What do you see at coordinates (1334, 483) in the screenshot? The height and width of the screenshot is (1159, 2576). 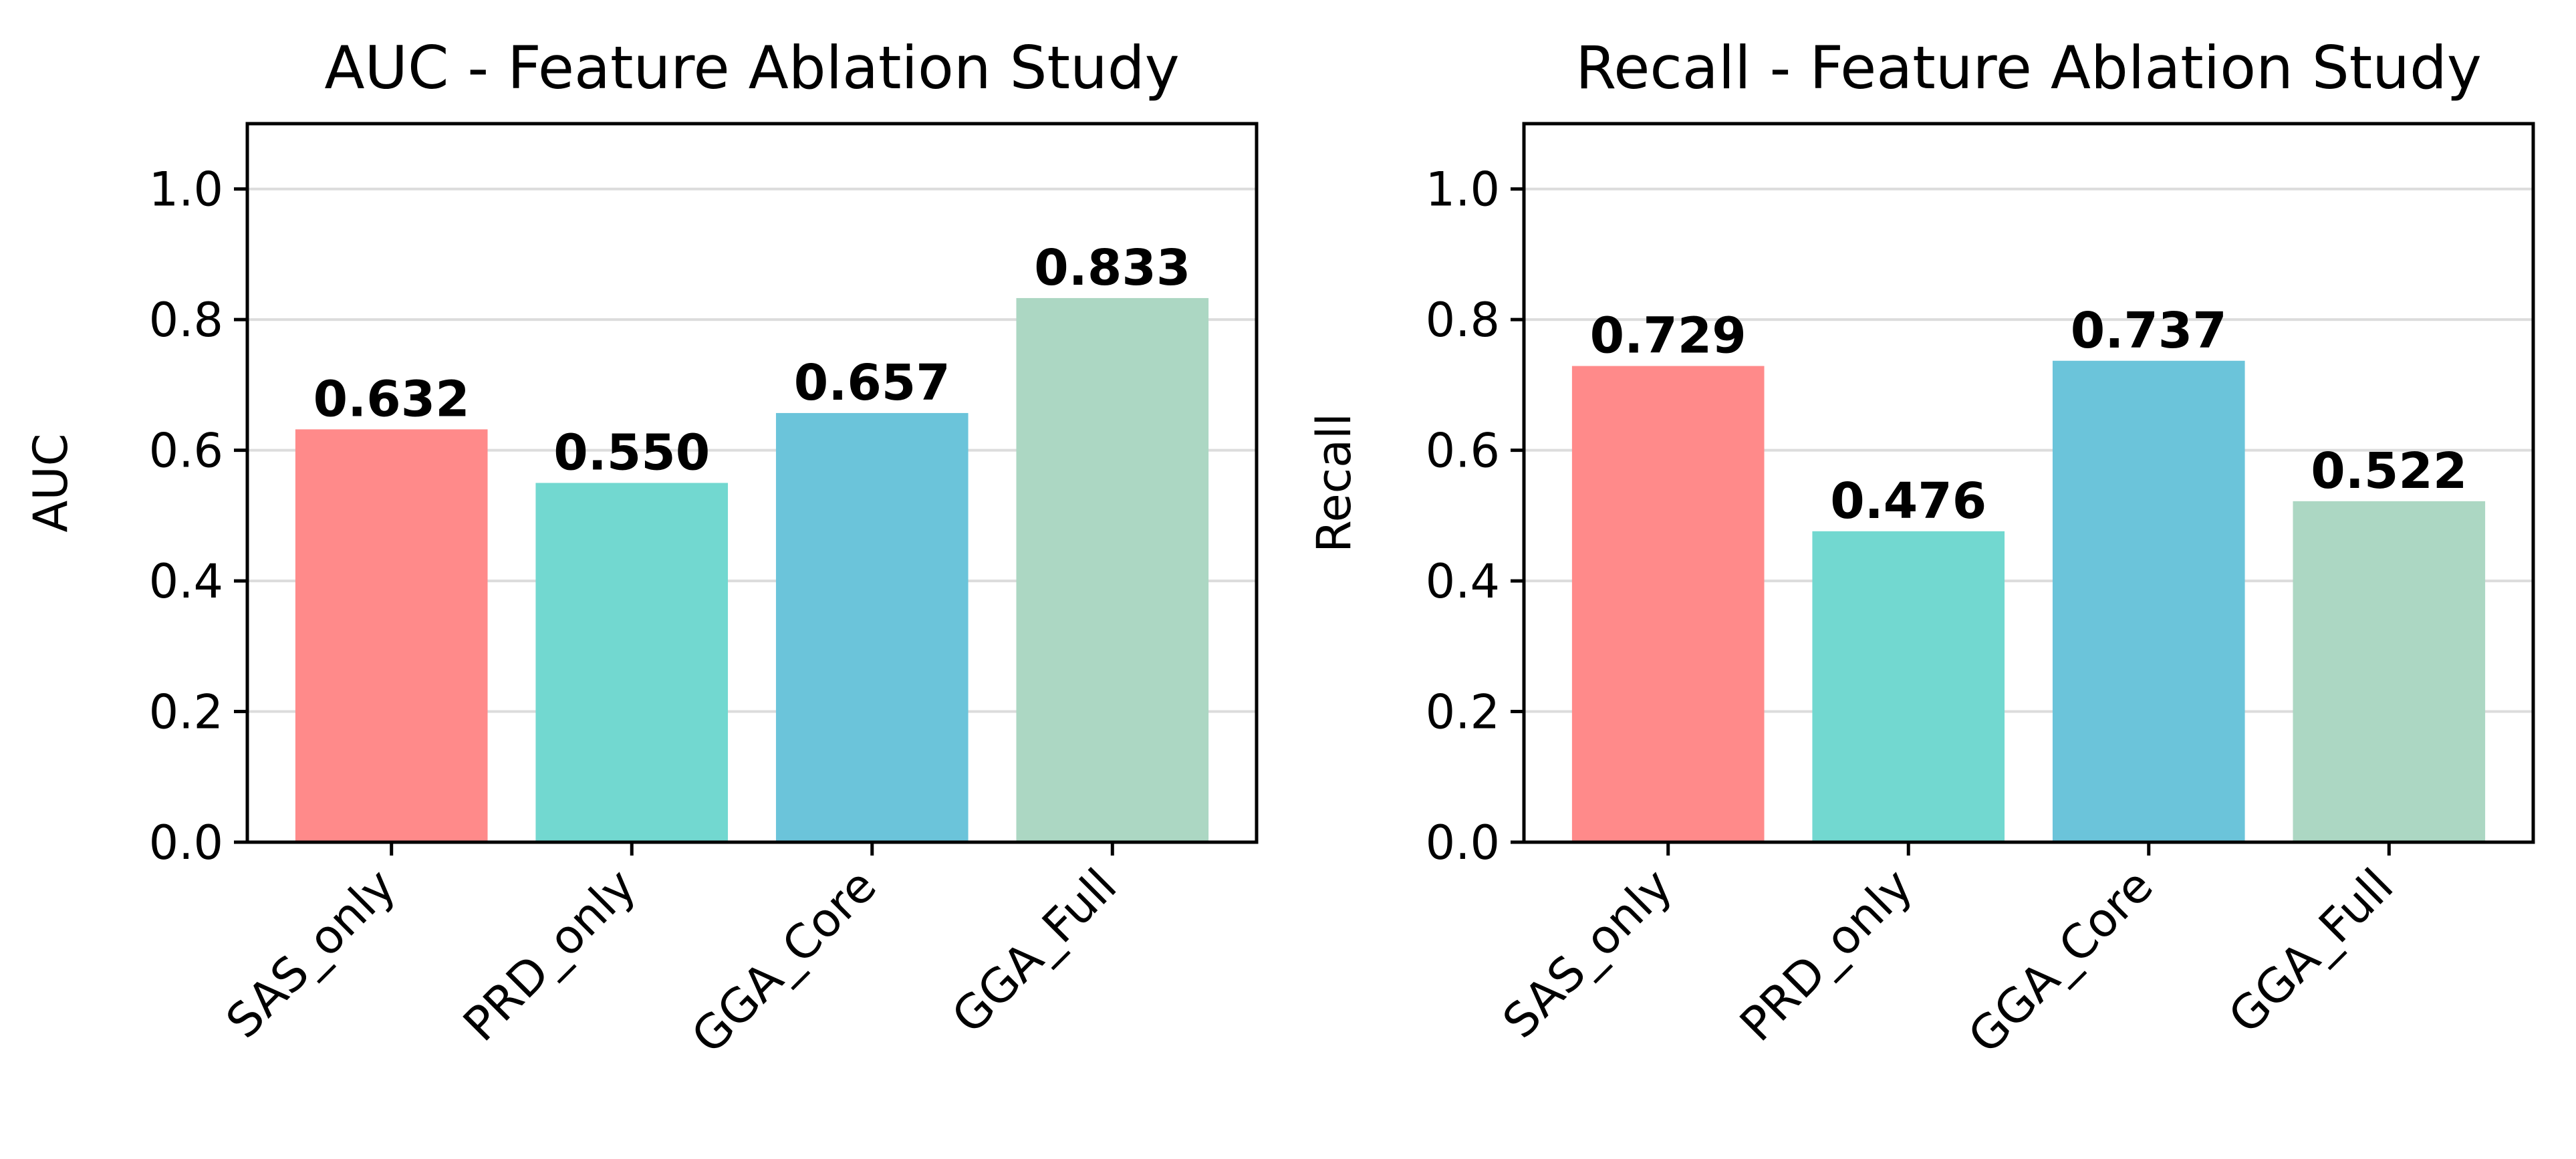 I see `y-axis-label: Recall` at bounding box center [1334, 483].